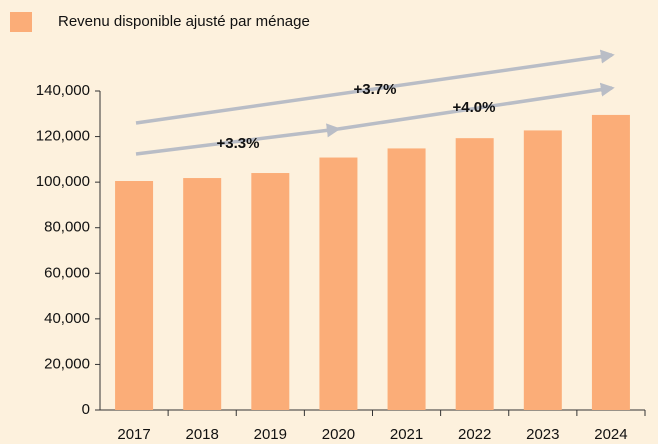 This screenshot has height=444, width=658. Describe the element at coordinates (67, 318) in the screenshot. I see `y-tick-label: 40,000` at that location.